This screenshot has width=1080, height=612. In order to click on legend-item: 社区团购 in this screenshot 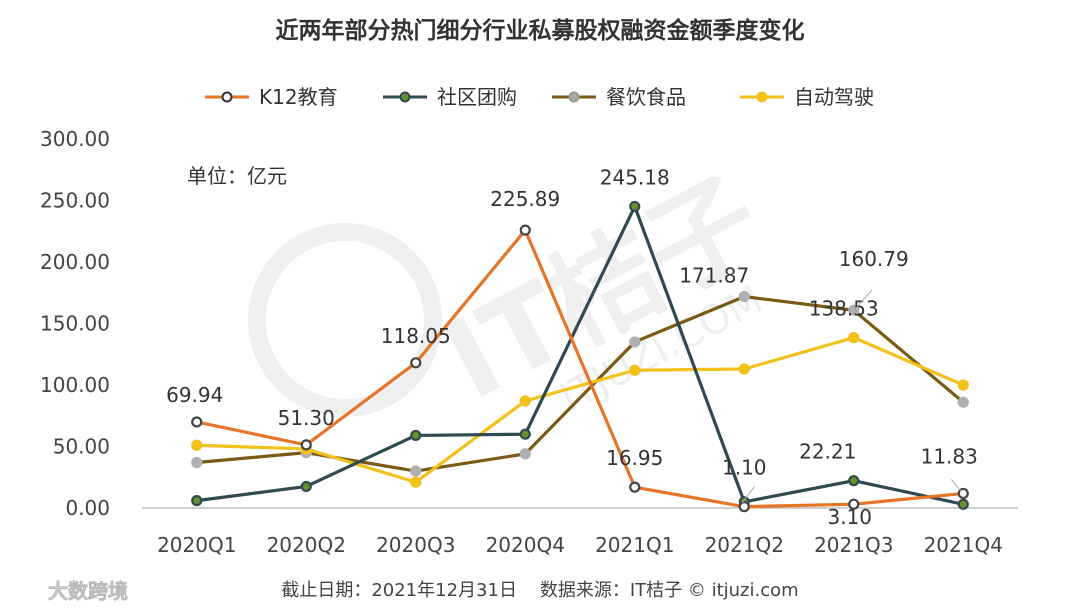, I will do `click(450, 97)`.